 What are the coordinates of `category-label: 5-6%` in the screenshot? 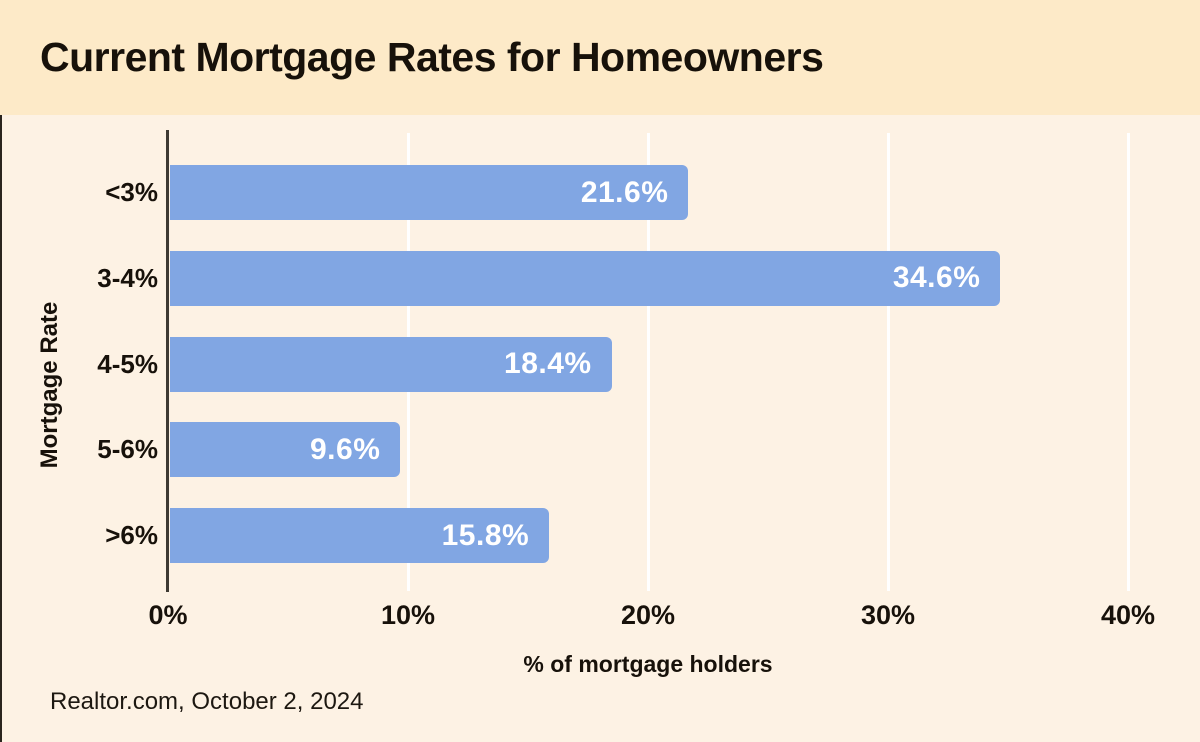 It's located at (127, 449).